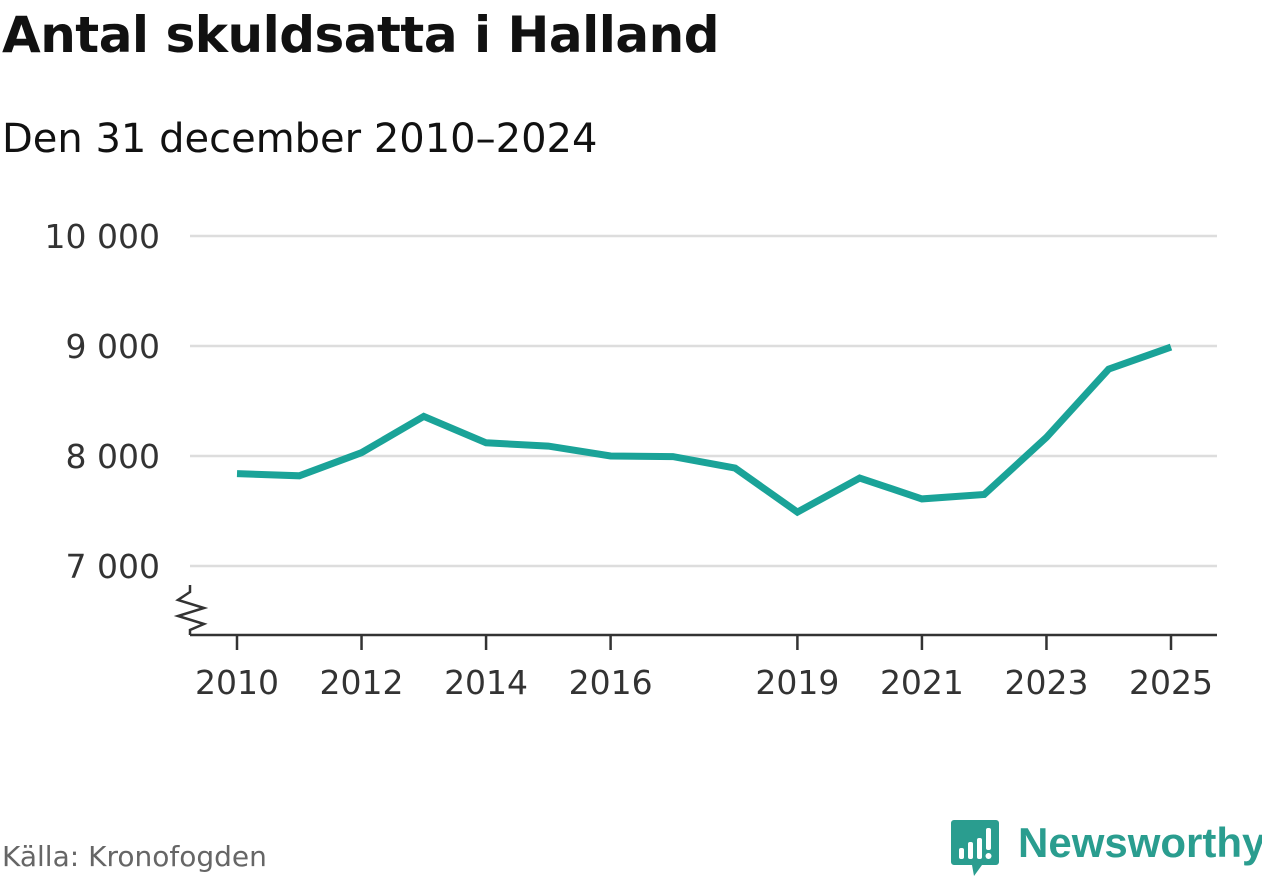 The image size is (1262, 880). Describe the element at coordinates (548, 446) in the screenshot. I see `data-point-2015` at that location.